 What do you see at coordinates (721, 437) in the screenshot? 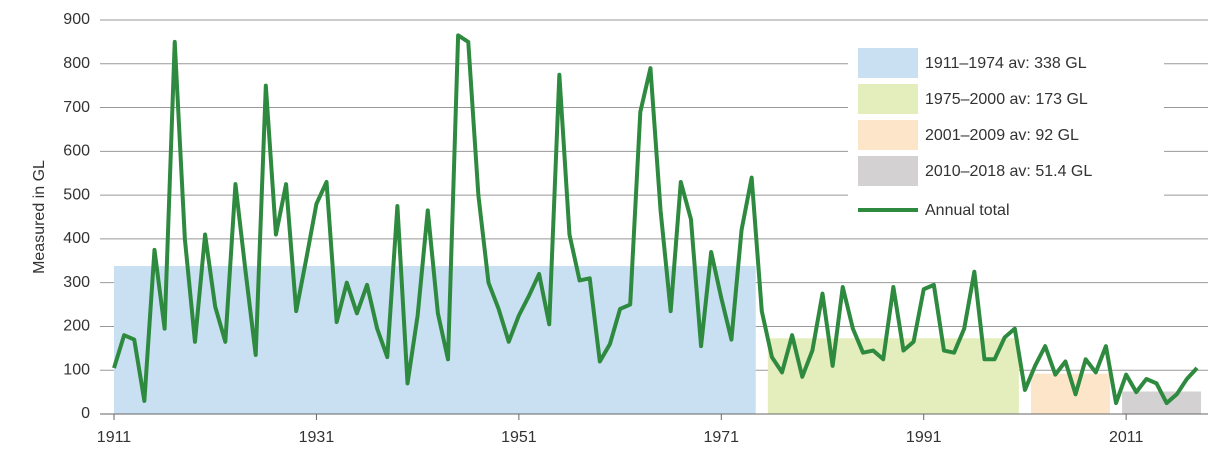
I see `x-tick-label: 1971` at bounding box center [721, 437].